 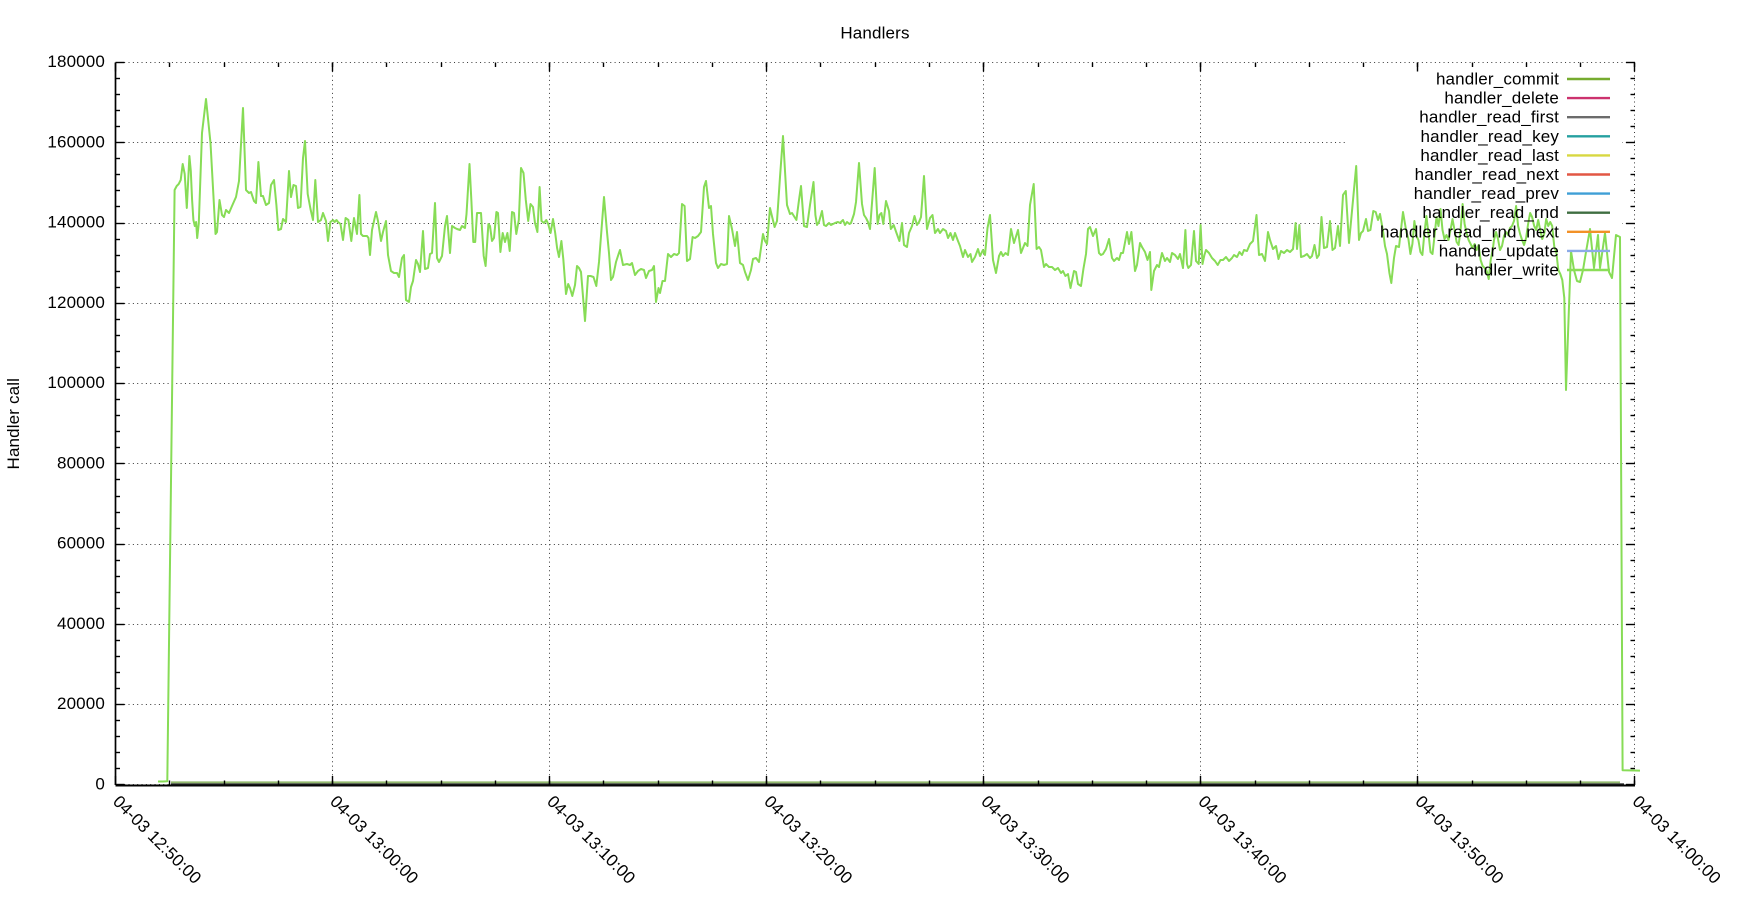 What do you see at coordinates (76, 382) in the screenshot?
I see `svg-text: 100000` at bounding box center [76, 382].